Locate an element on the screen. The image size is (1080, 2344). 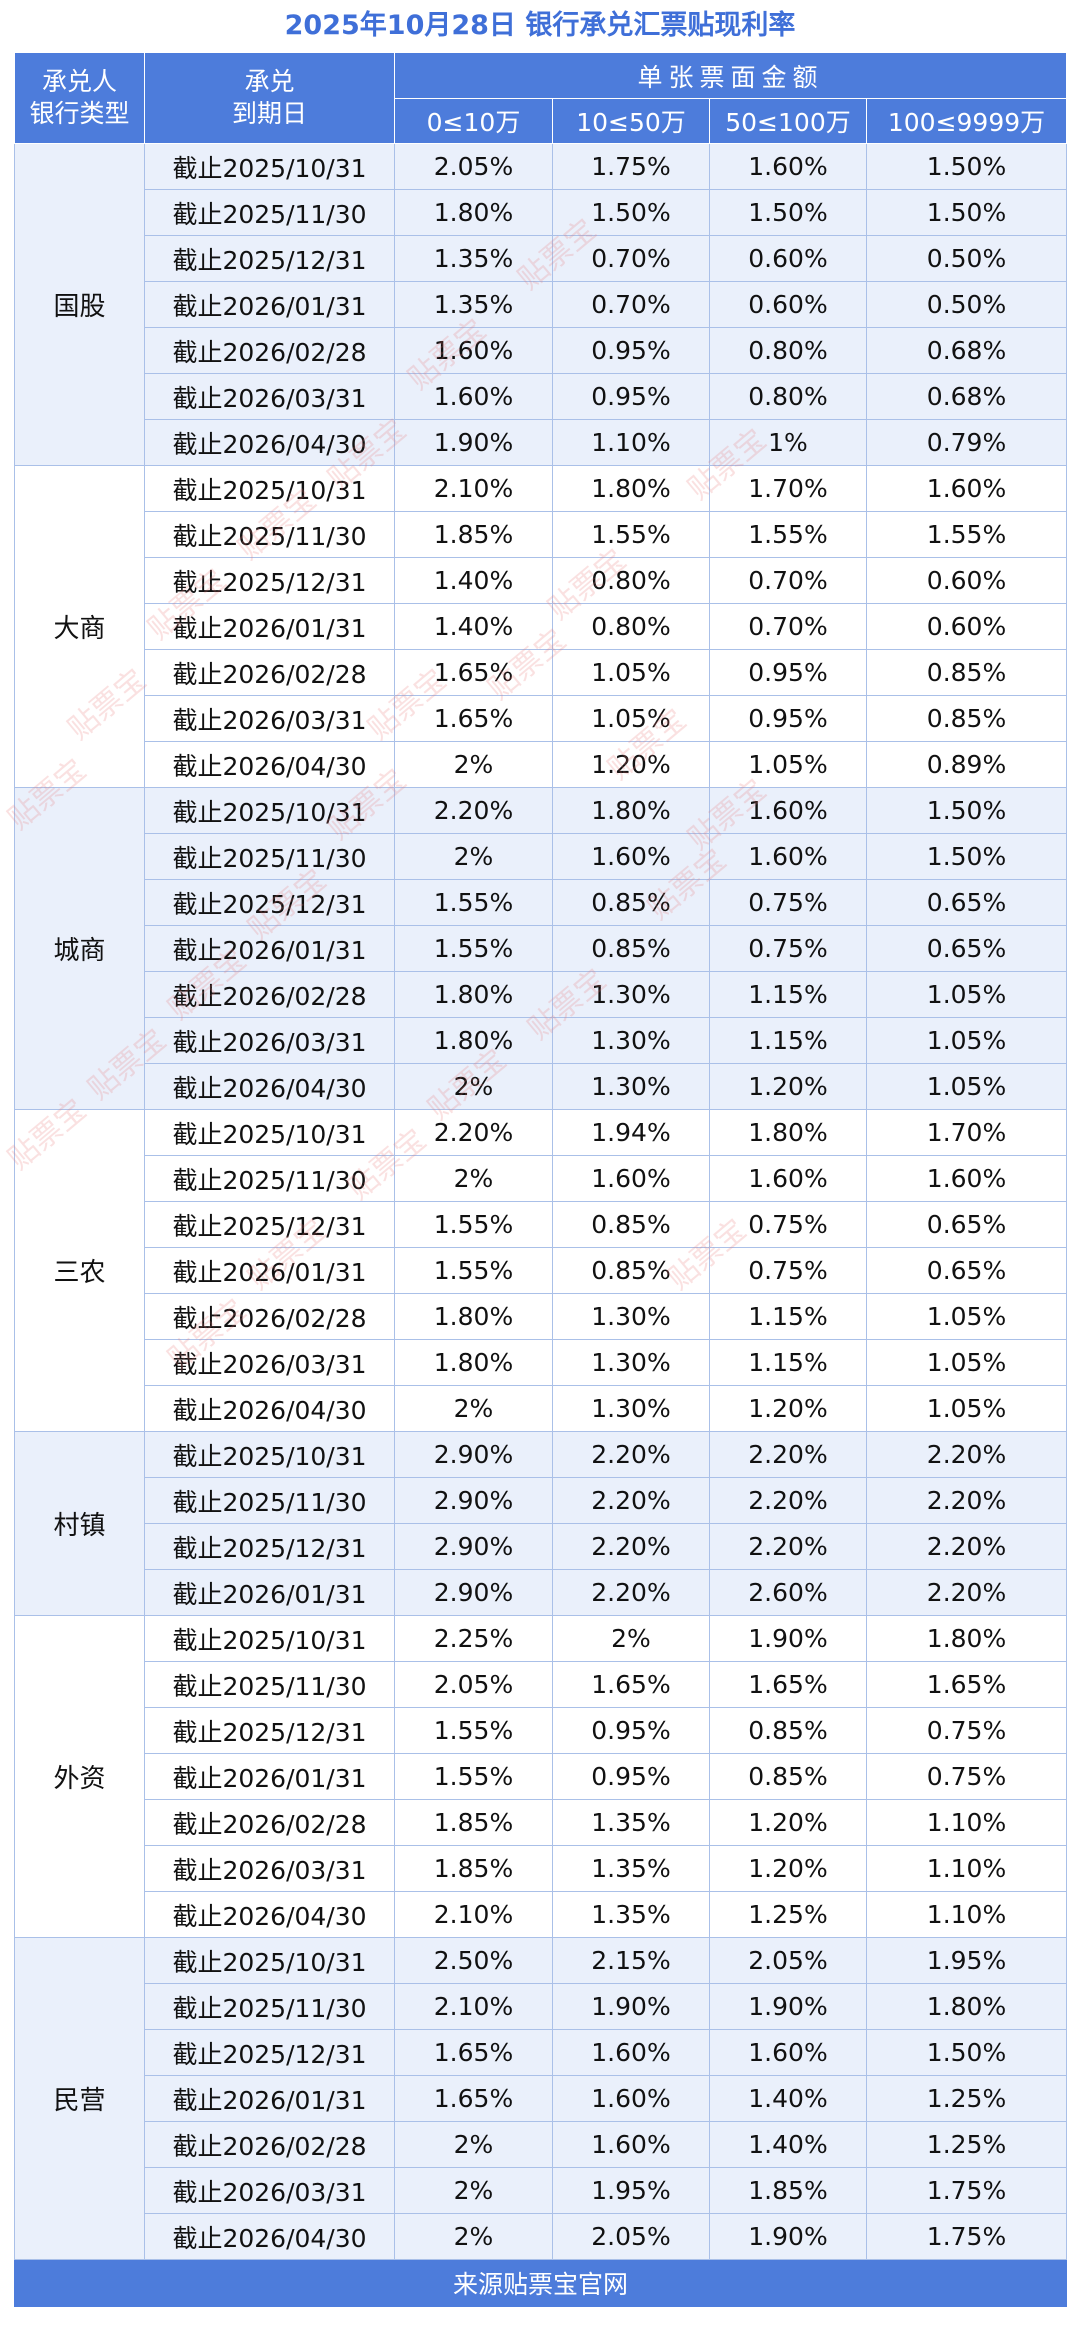
table-row: 截止2026/03/31 2% 1.95% 1.85% 1.75% is located at coordinates (541, 2190).